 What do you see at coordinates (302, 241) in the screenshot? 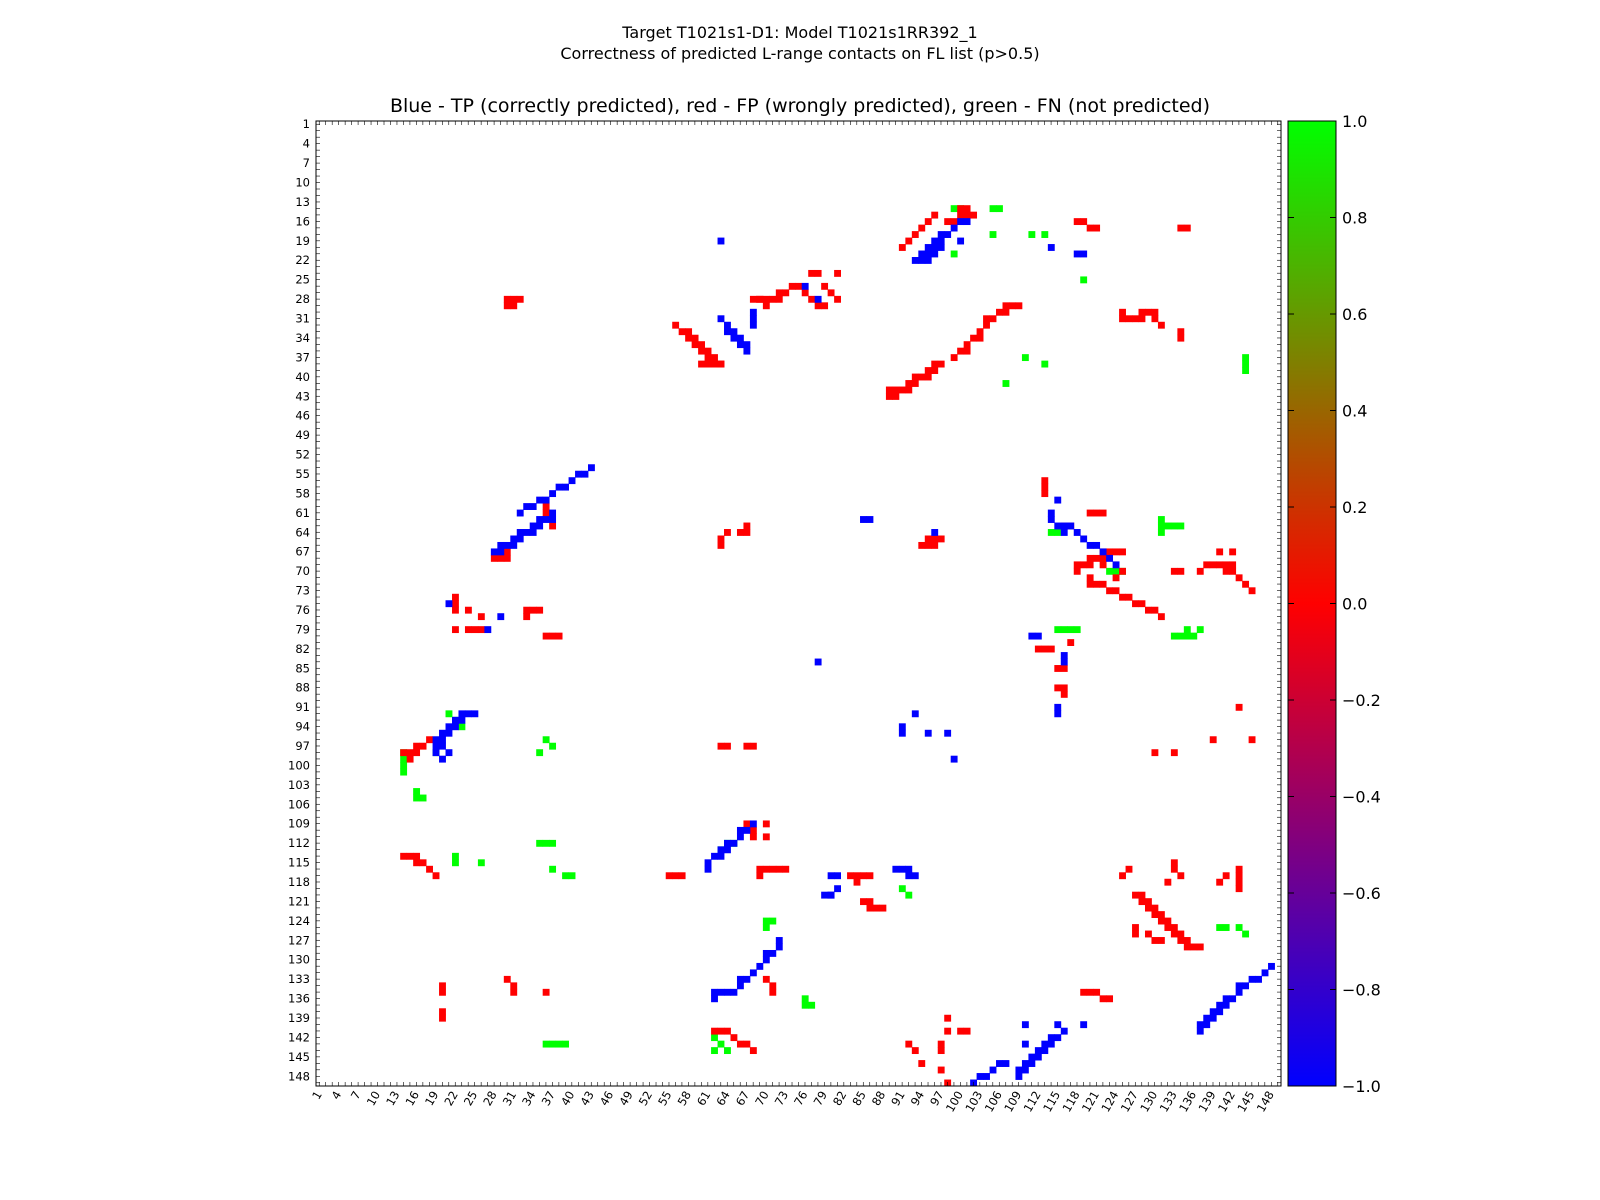
I see `y-tick-label: 19` at bounding box center [302, 241].